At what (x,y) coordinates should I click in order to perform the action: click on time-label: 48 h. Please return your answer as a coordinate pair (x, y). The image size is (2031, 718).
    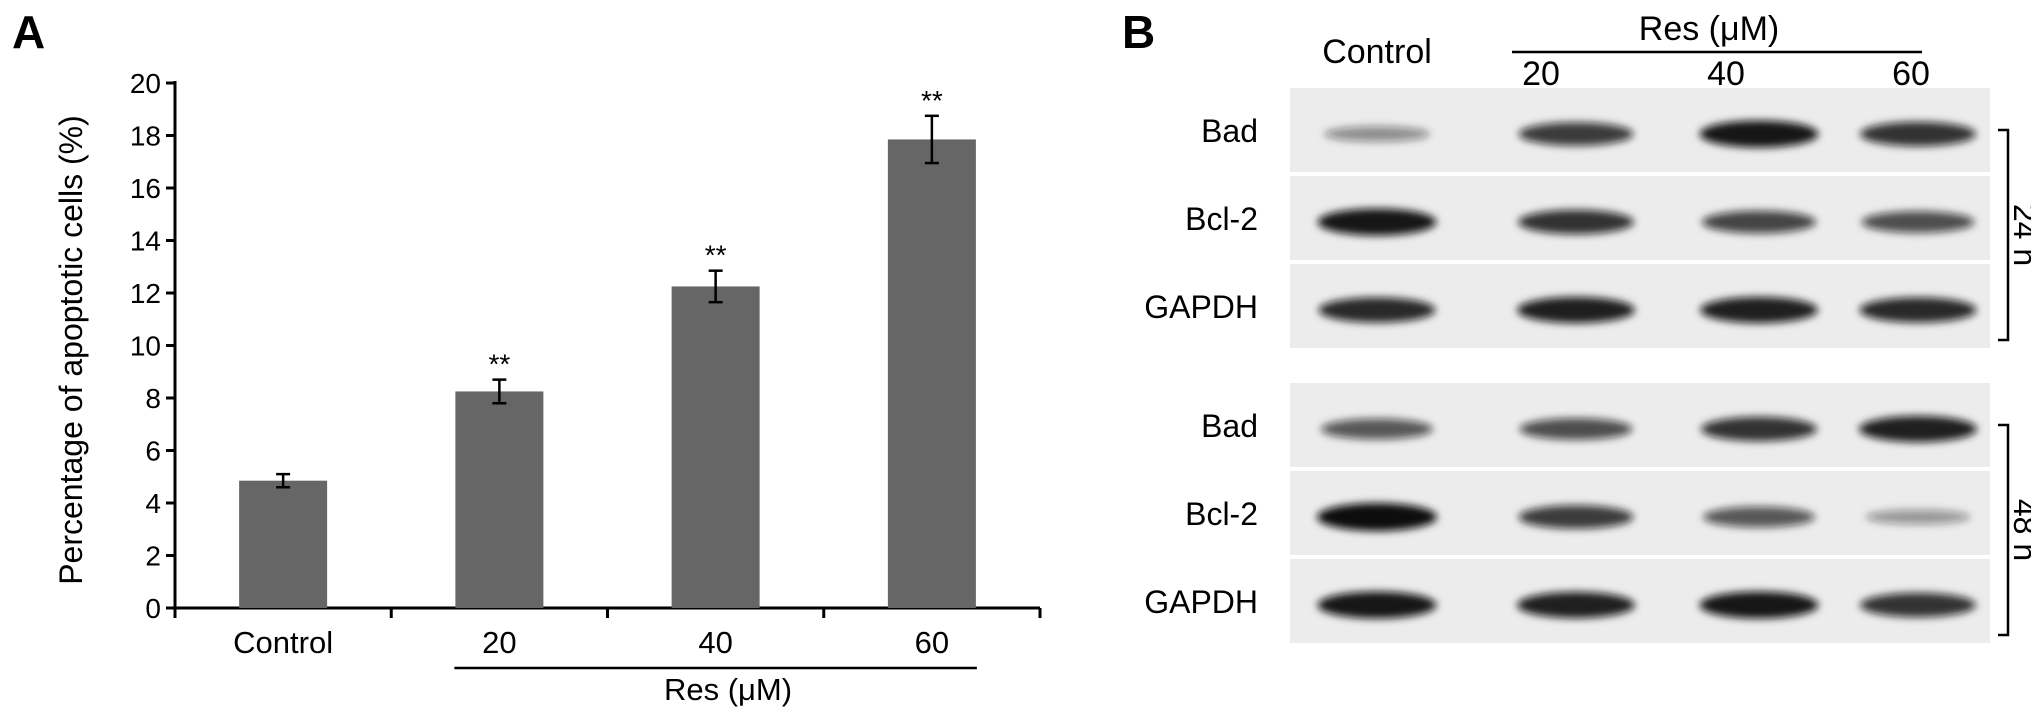
    Looking at the image, I should click on (2019, 530).